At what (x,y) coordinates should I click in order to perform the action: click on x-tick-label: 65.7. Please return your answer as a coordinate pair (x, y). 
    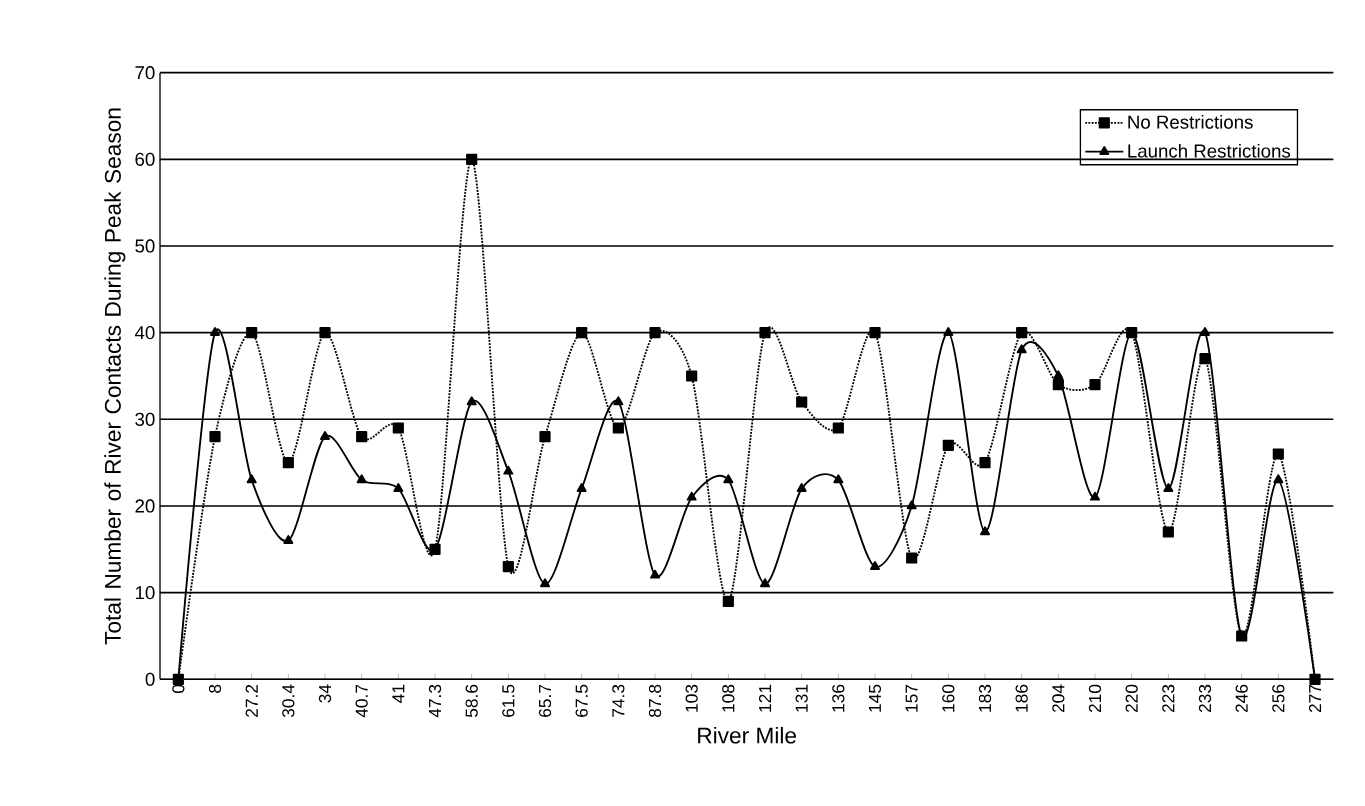
    Looking at the image, I should click on (545, 700).